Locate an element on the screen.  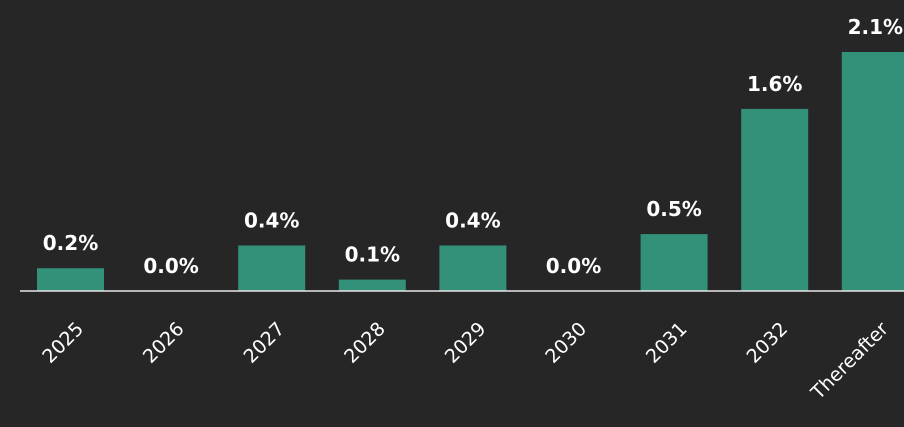
x-tick-label: 2027 is located at coordinates (264, 343).